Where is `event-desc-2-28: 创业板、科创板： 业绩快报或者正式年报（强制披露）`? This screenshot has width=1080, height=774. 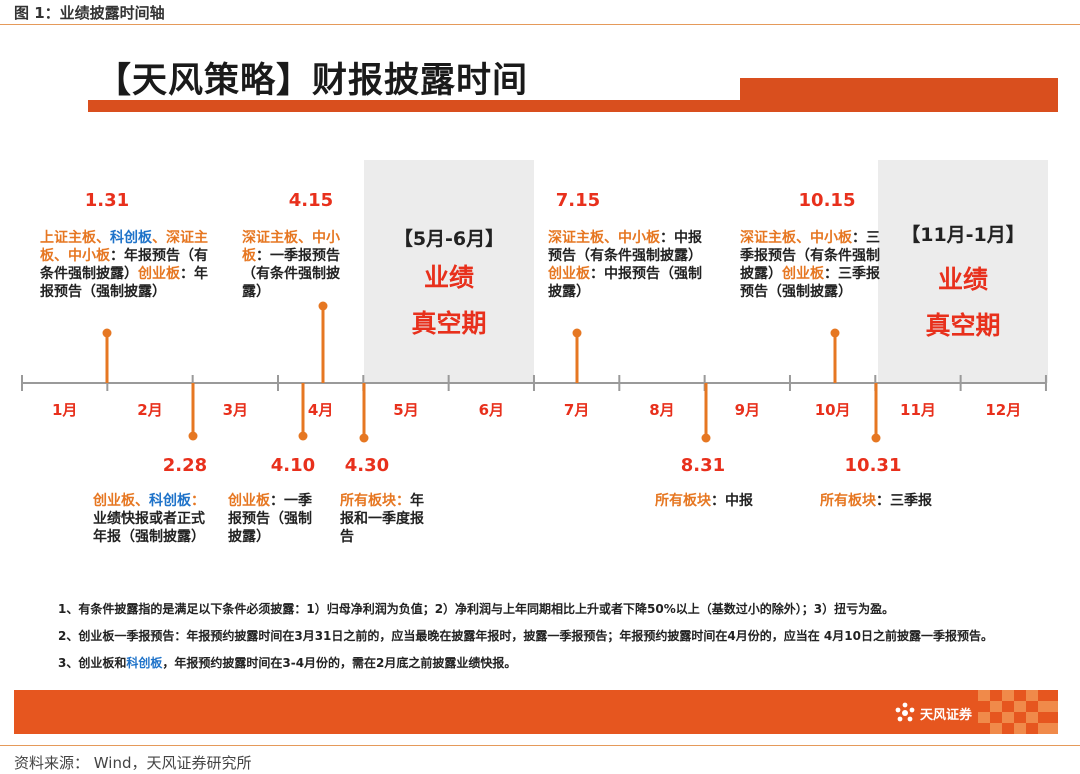
event-desc-2-28: 创业板、科创板： 业绩快报或者正式年报（强制披露） is located at coordinates (154, 519).